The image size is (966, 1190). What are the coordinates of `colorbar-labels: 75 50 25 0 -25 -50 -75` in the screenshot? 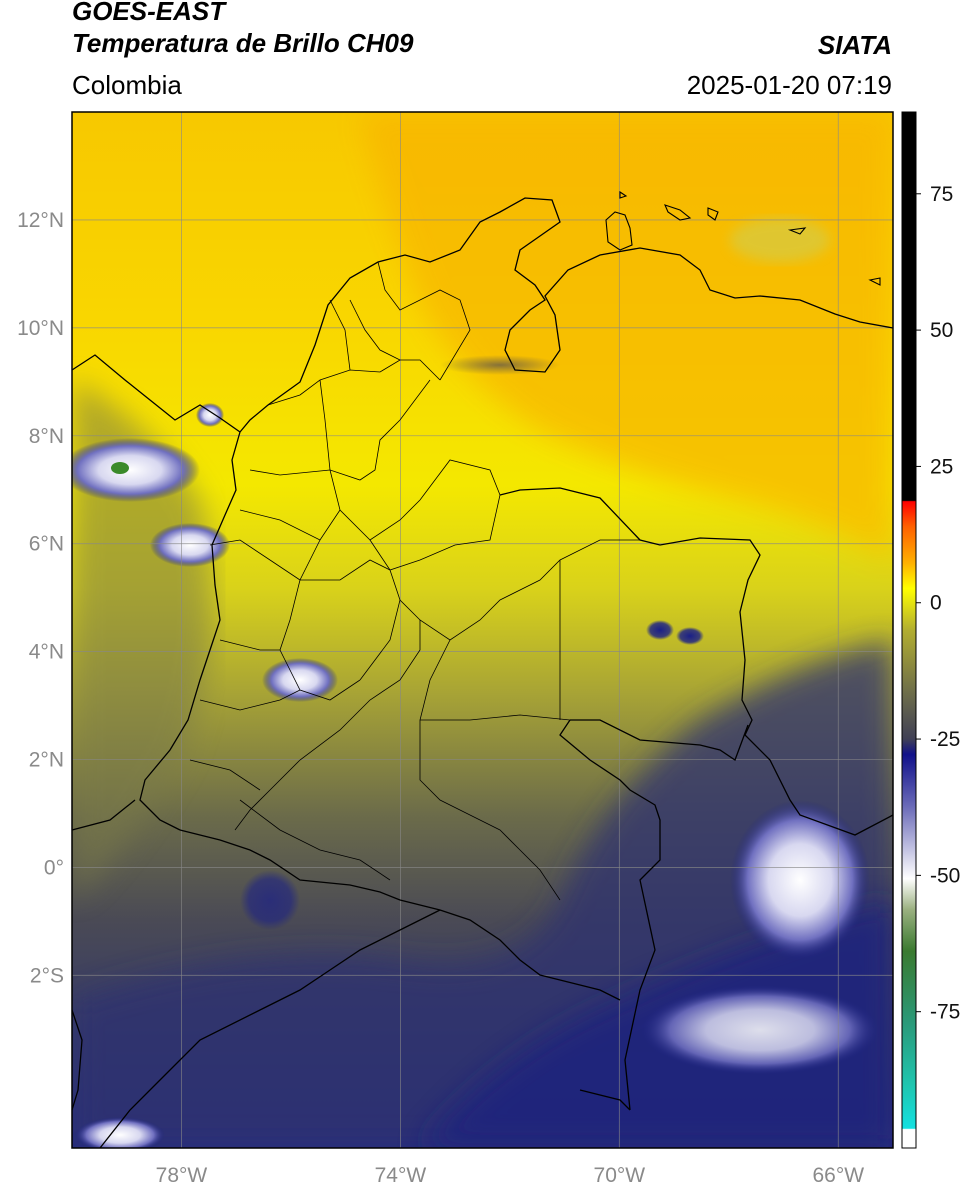 It's located at (938, 603).